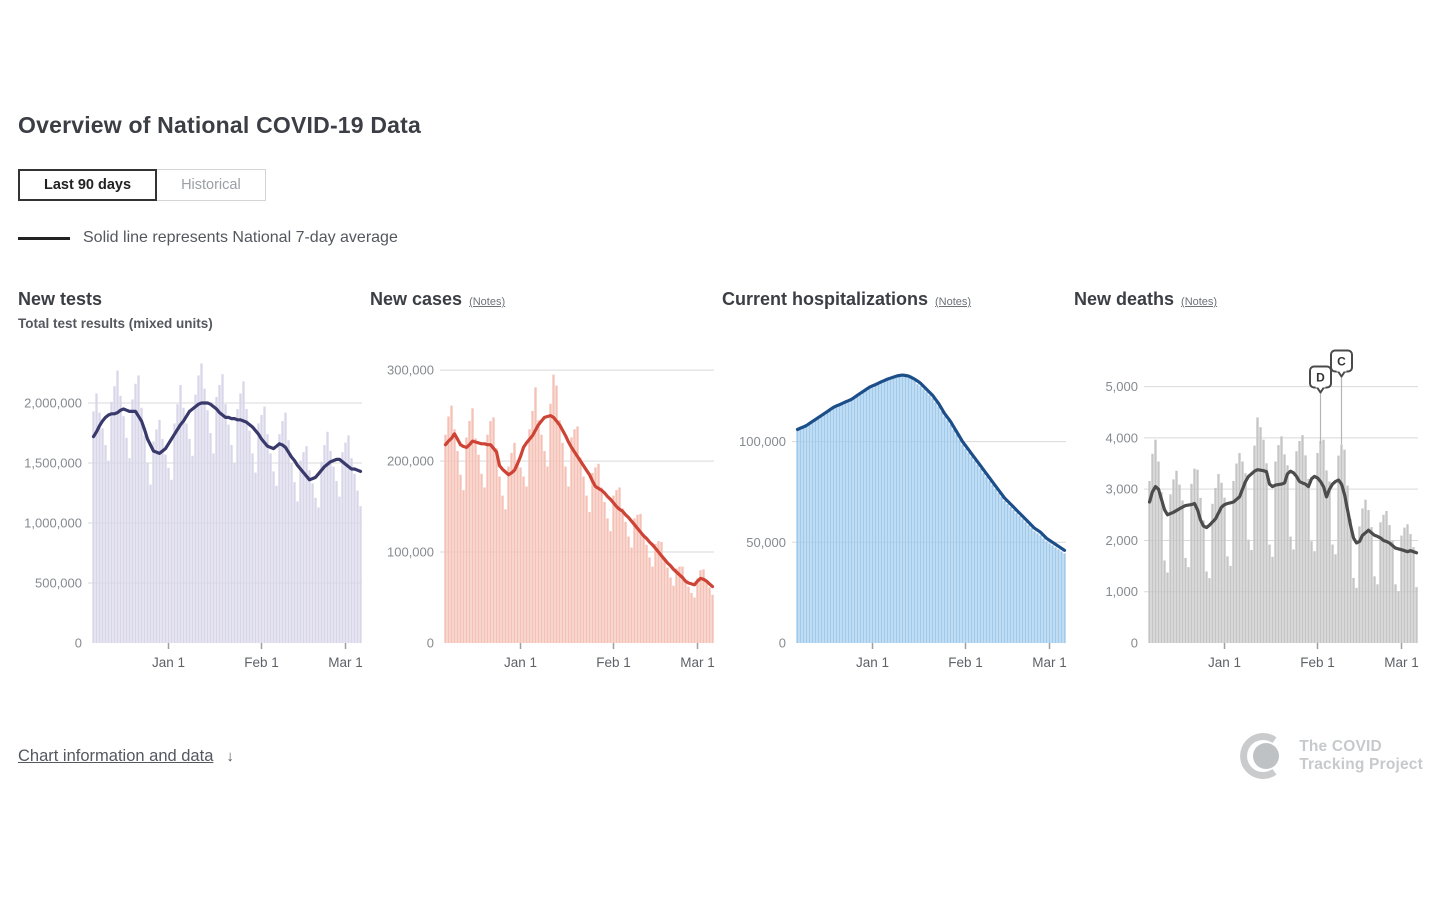 The width and height of the screenshot is (1440, 900). Describe the element at coordinates (1361, 764) in the screenshot. I see `logo-line2: Tracking Project` at that location.